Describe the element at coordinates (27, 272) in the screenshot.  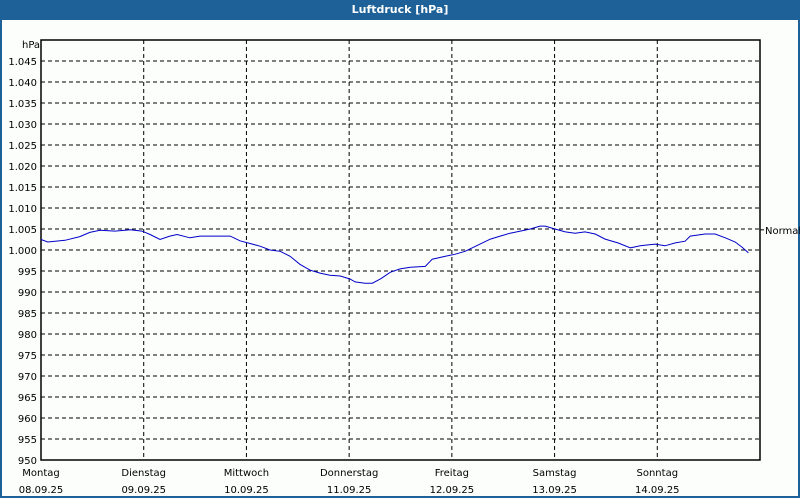
I see `y-tick-label: 995` at that location.